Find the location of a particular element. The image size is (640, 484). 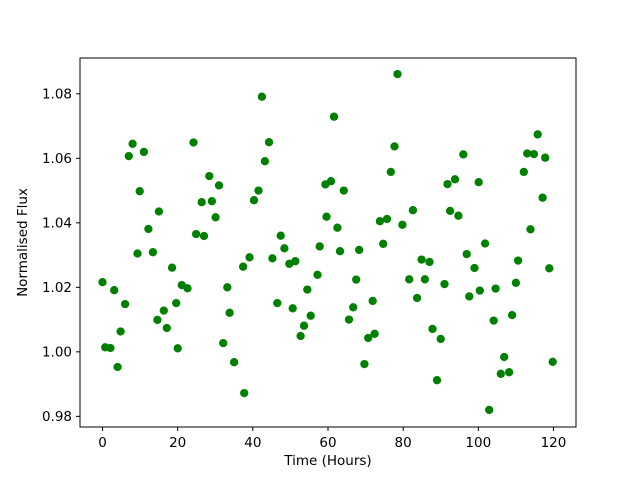

y-axis-label: Normalised Flux is located at coordinates (23, 242).